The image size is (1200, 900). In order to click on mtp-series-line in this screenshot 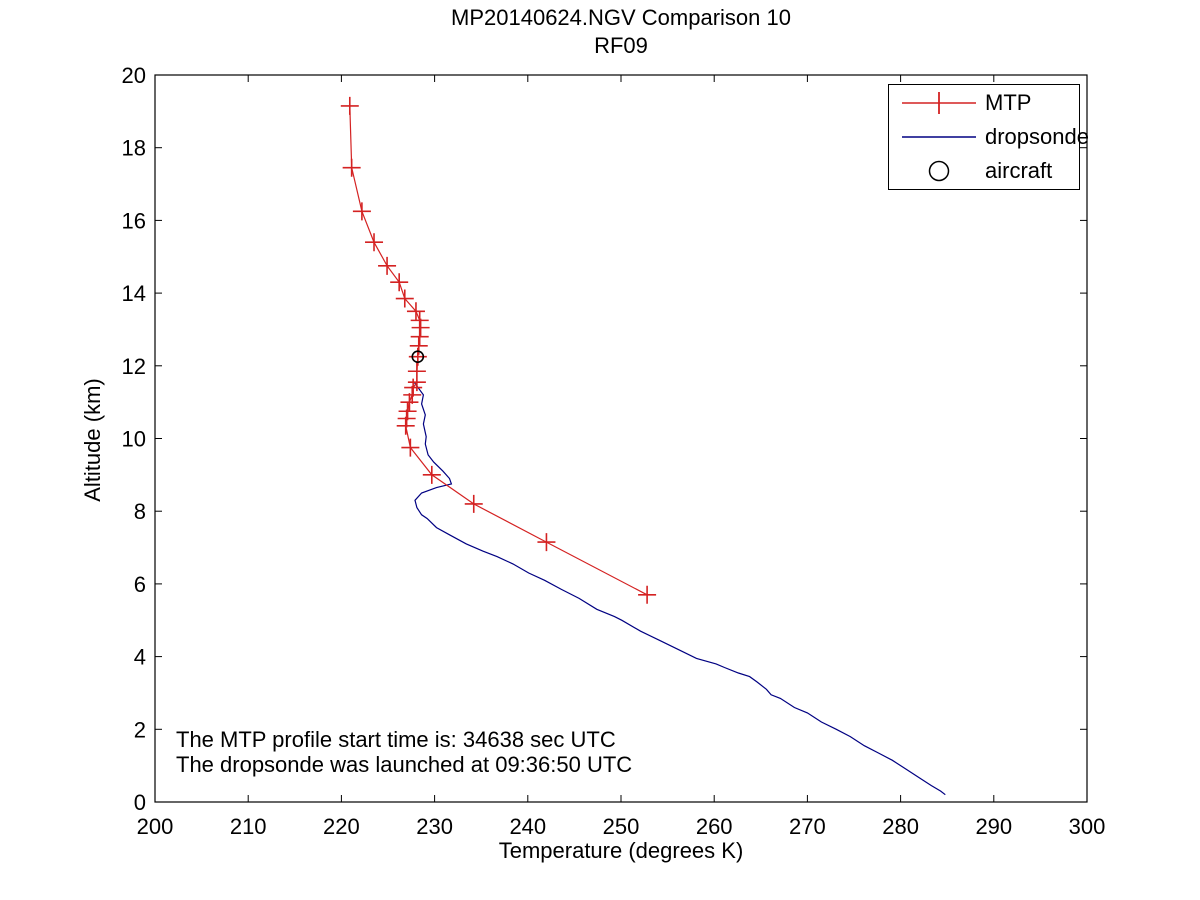, I will do `click(498, 350)`.